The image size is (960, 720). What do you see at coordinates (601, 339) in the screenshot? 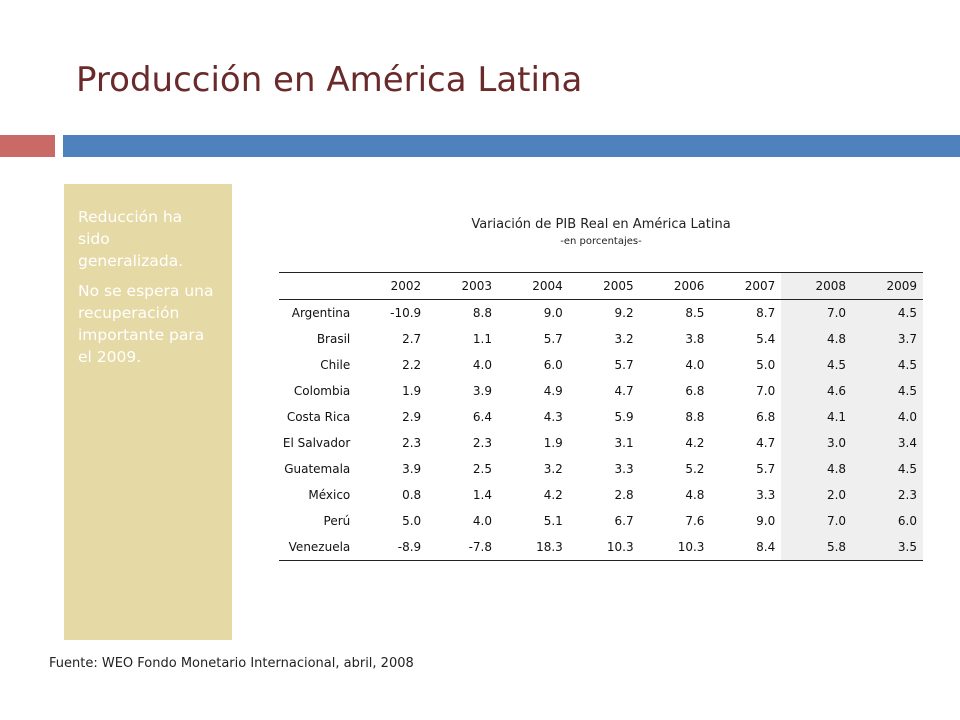
I see `table-row: Brasil 2.7 1.1 5.7 3.2 3.8 5.4 4.8 3.7` at bounding box center [601, 339].